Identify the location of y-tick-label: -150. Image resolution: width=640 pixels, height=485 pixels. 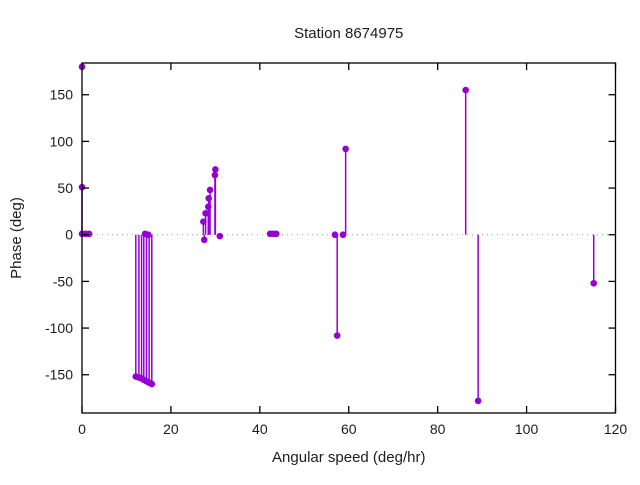
(59, 375).